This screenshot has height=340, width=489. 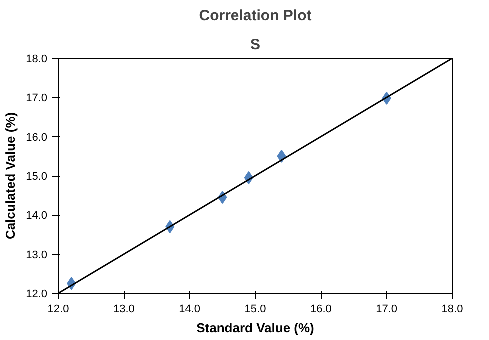 What do you see at coordinates (37, 60) in the screenshot?
I see `y-tick-label: 18.0` at bounding box center [37, 60].